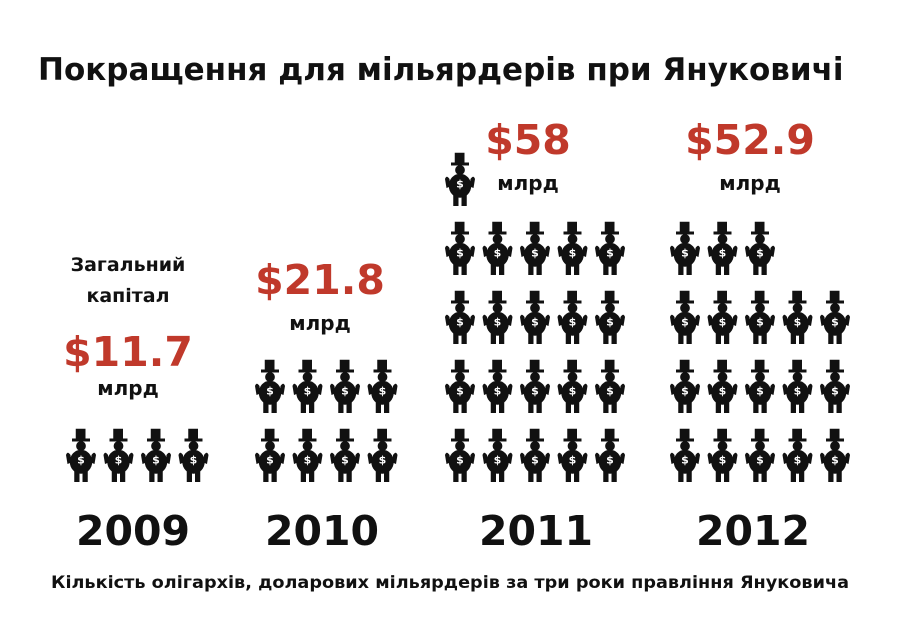 The height and width of the screenshot is (637, 900). What do you see at coordinates (753, 531) in the screenshot?
I see `year-label-2012: 2012` at bounding box center [753, 531].